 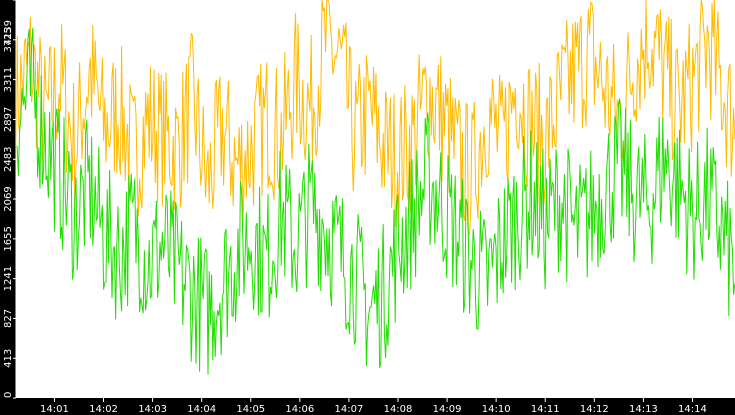 What do you see at coordinates (250, 409) in the screenshot?
I see `x-tick-label: 14:05` at bounding box center [250, 409].